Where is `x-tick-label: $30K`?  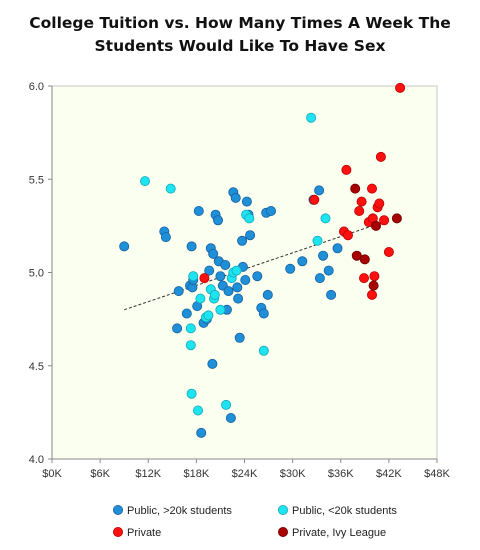
x-tick-label: $30K is located at coordinates (293, 474).